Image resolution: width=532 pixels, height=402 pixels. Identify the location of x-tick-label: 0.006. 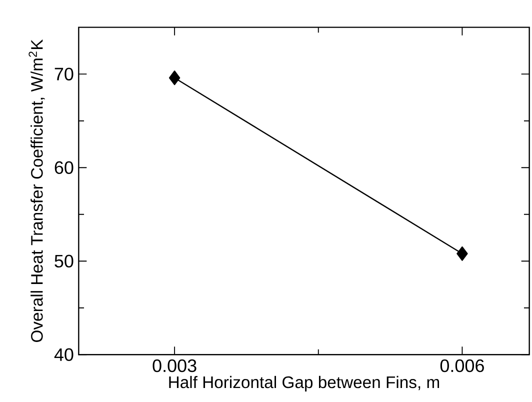
(462, 365).